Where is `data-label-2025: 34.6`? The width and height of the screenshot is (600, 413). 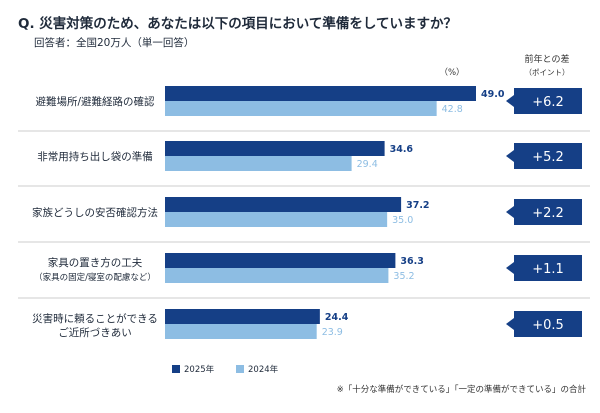
data-label-2025: 34.6 is located at coordinates (402, 149).